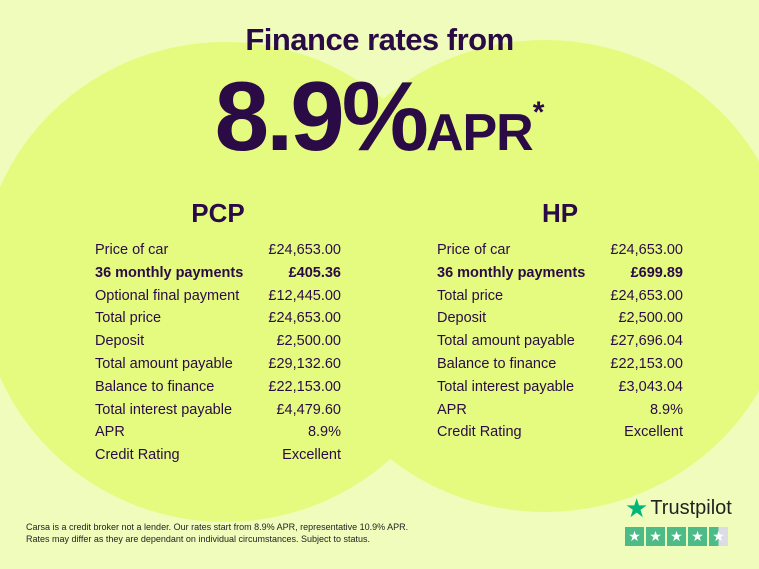  I want to click on row-value: £3,043.04, so click(650, 386).